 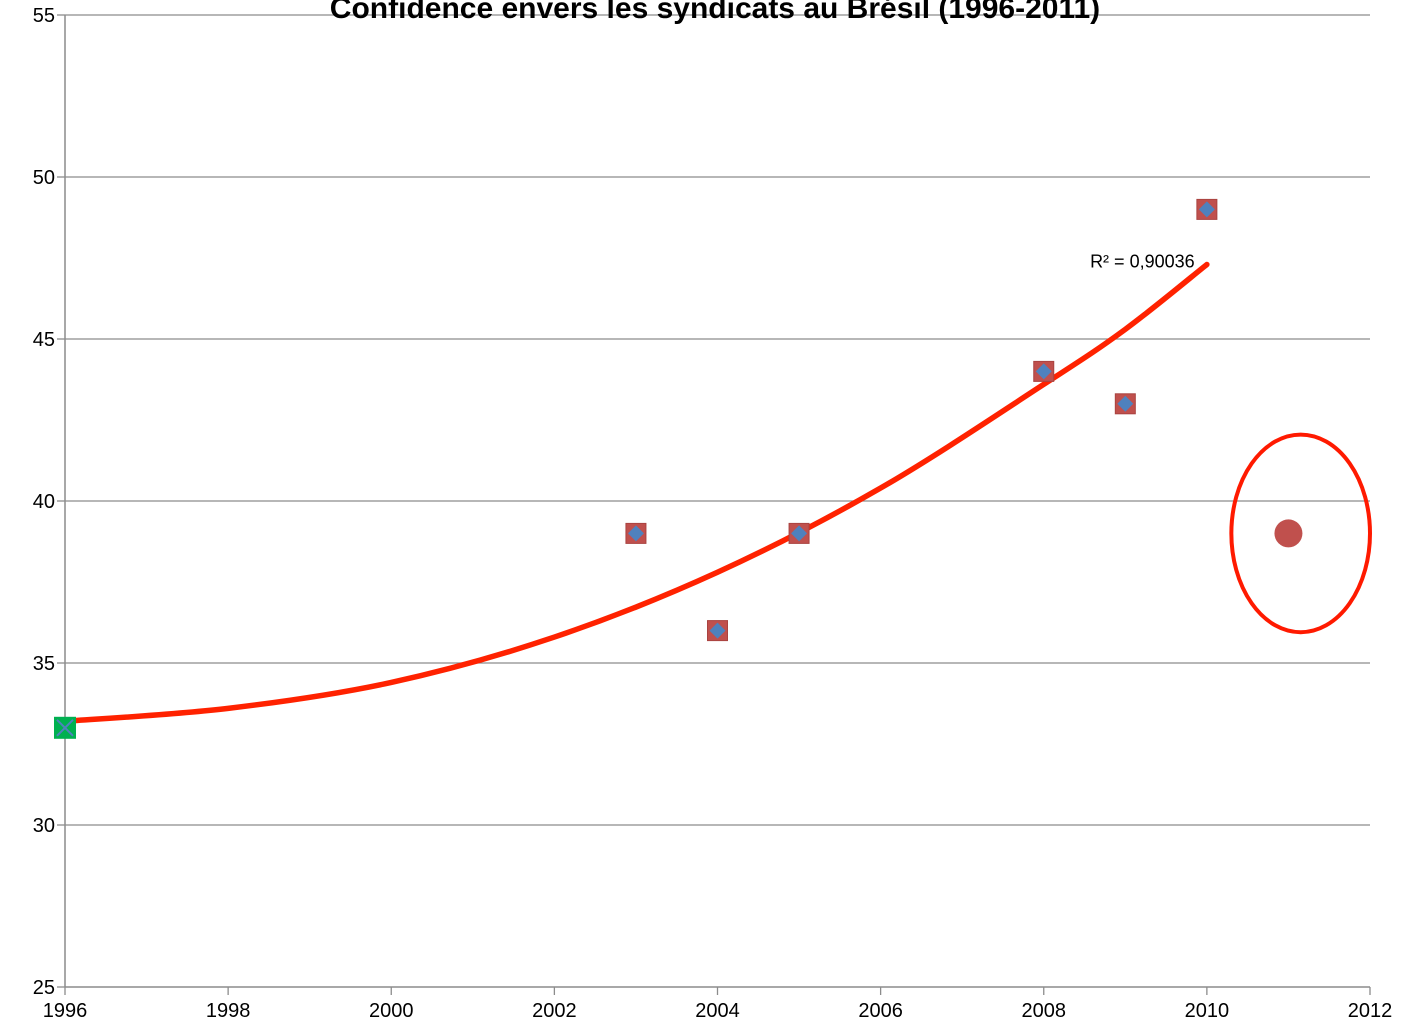 I want to click on x-tick-label: 2010, so click(x=1207, y=1011).